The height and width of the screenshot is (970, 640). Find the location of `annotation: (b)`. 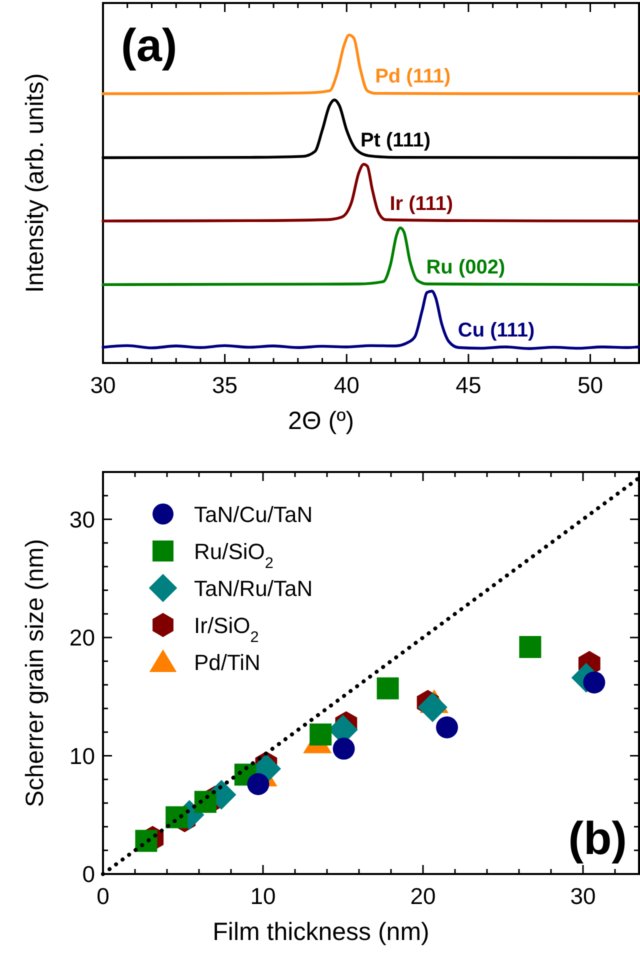

annotation: (b) is located at coordinates (597, 838).